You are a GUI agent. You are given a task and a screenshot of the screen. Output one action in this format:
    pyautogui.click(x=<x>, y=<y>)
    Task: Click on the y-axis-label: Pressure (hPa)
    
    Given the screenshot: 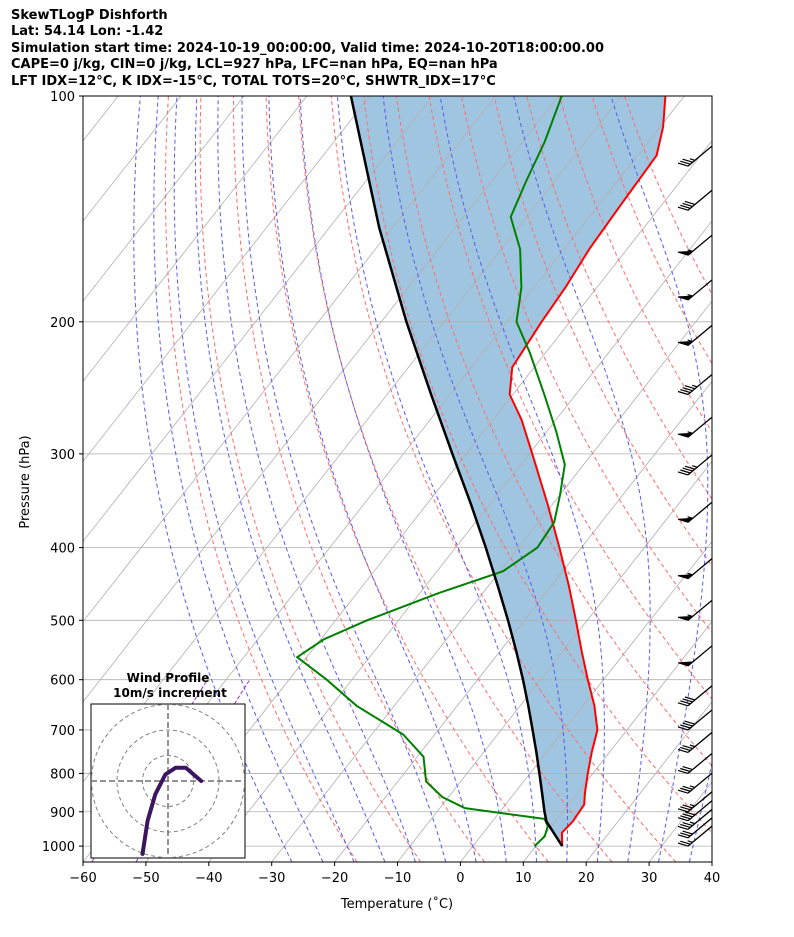 What is the action you would take?
    pyautogui.click(x=25, y=481)
    